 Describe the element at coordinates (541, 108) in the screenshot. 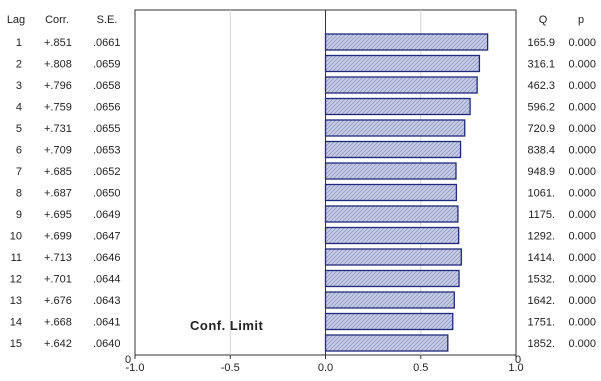

I see `cell-q: 596.2` at that location.